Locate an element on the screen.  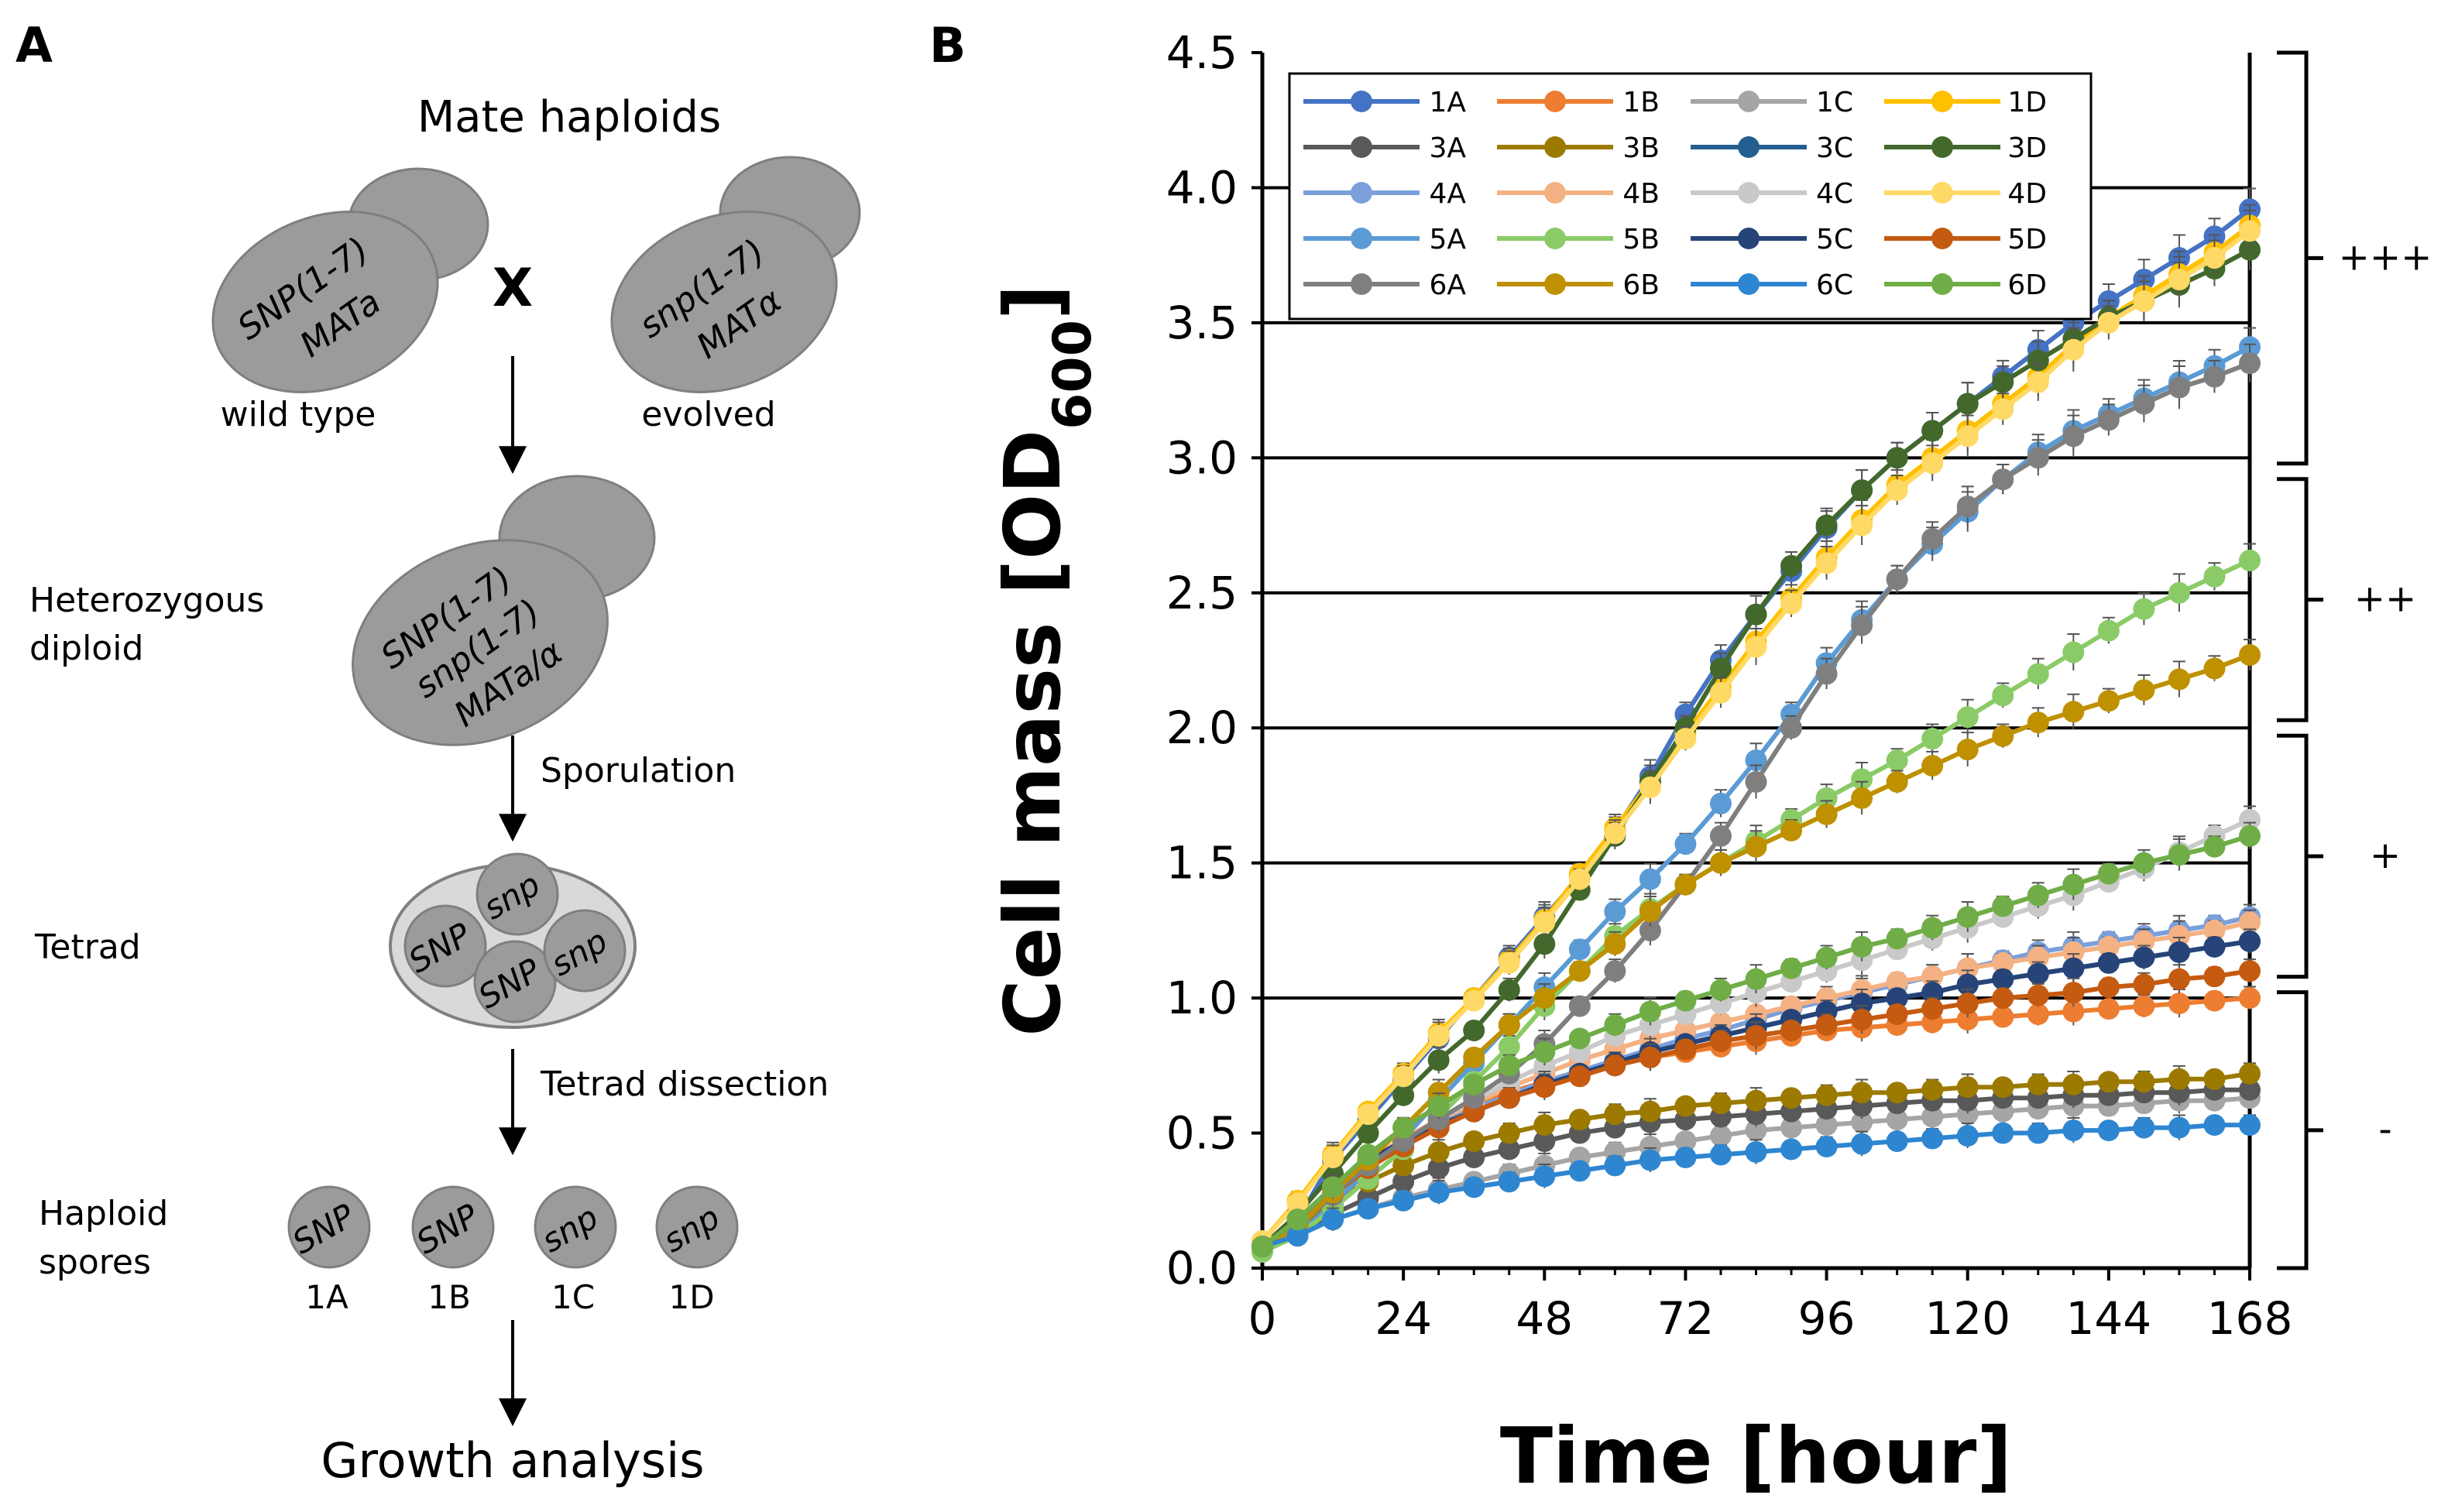
legend-label: 5A is located at coordinates (1448, 239).